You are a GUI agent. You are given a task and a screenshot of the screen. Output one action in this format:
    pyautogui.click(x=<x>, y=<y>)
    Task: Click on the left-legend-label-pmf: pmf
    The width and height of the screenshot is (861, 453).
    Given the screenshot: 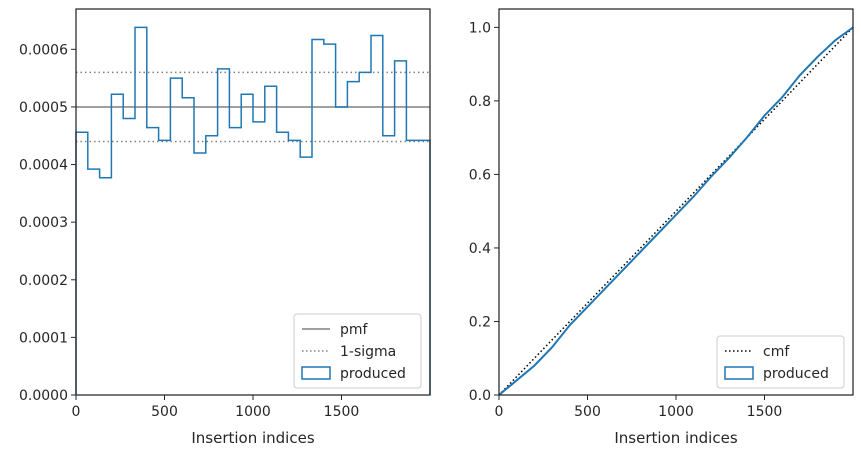 What is the action you would take?
    pyautogui.click(x=354, y=330)
    